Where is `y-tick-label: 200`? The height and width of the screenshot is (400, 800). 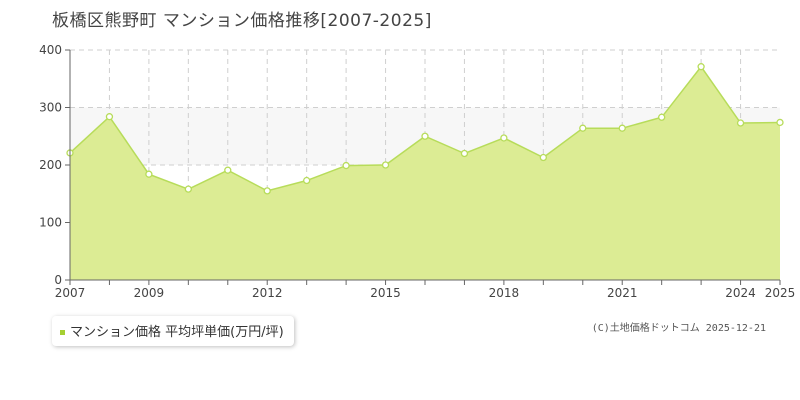 y-tick-label: 200 is located at coordinates (50, 165).